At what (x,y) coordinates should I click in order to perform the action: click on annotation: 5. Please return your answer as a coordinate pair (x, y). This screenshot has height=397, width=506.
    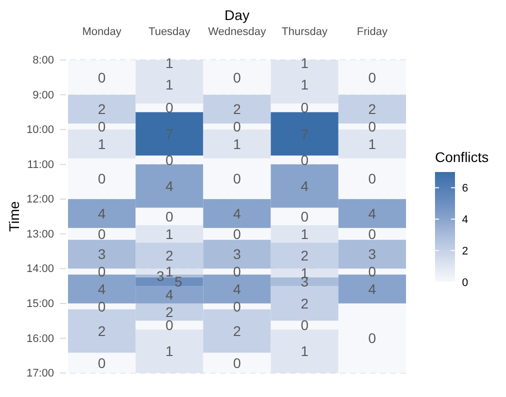
    Looking at the image, I should click on (178, 282).